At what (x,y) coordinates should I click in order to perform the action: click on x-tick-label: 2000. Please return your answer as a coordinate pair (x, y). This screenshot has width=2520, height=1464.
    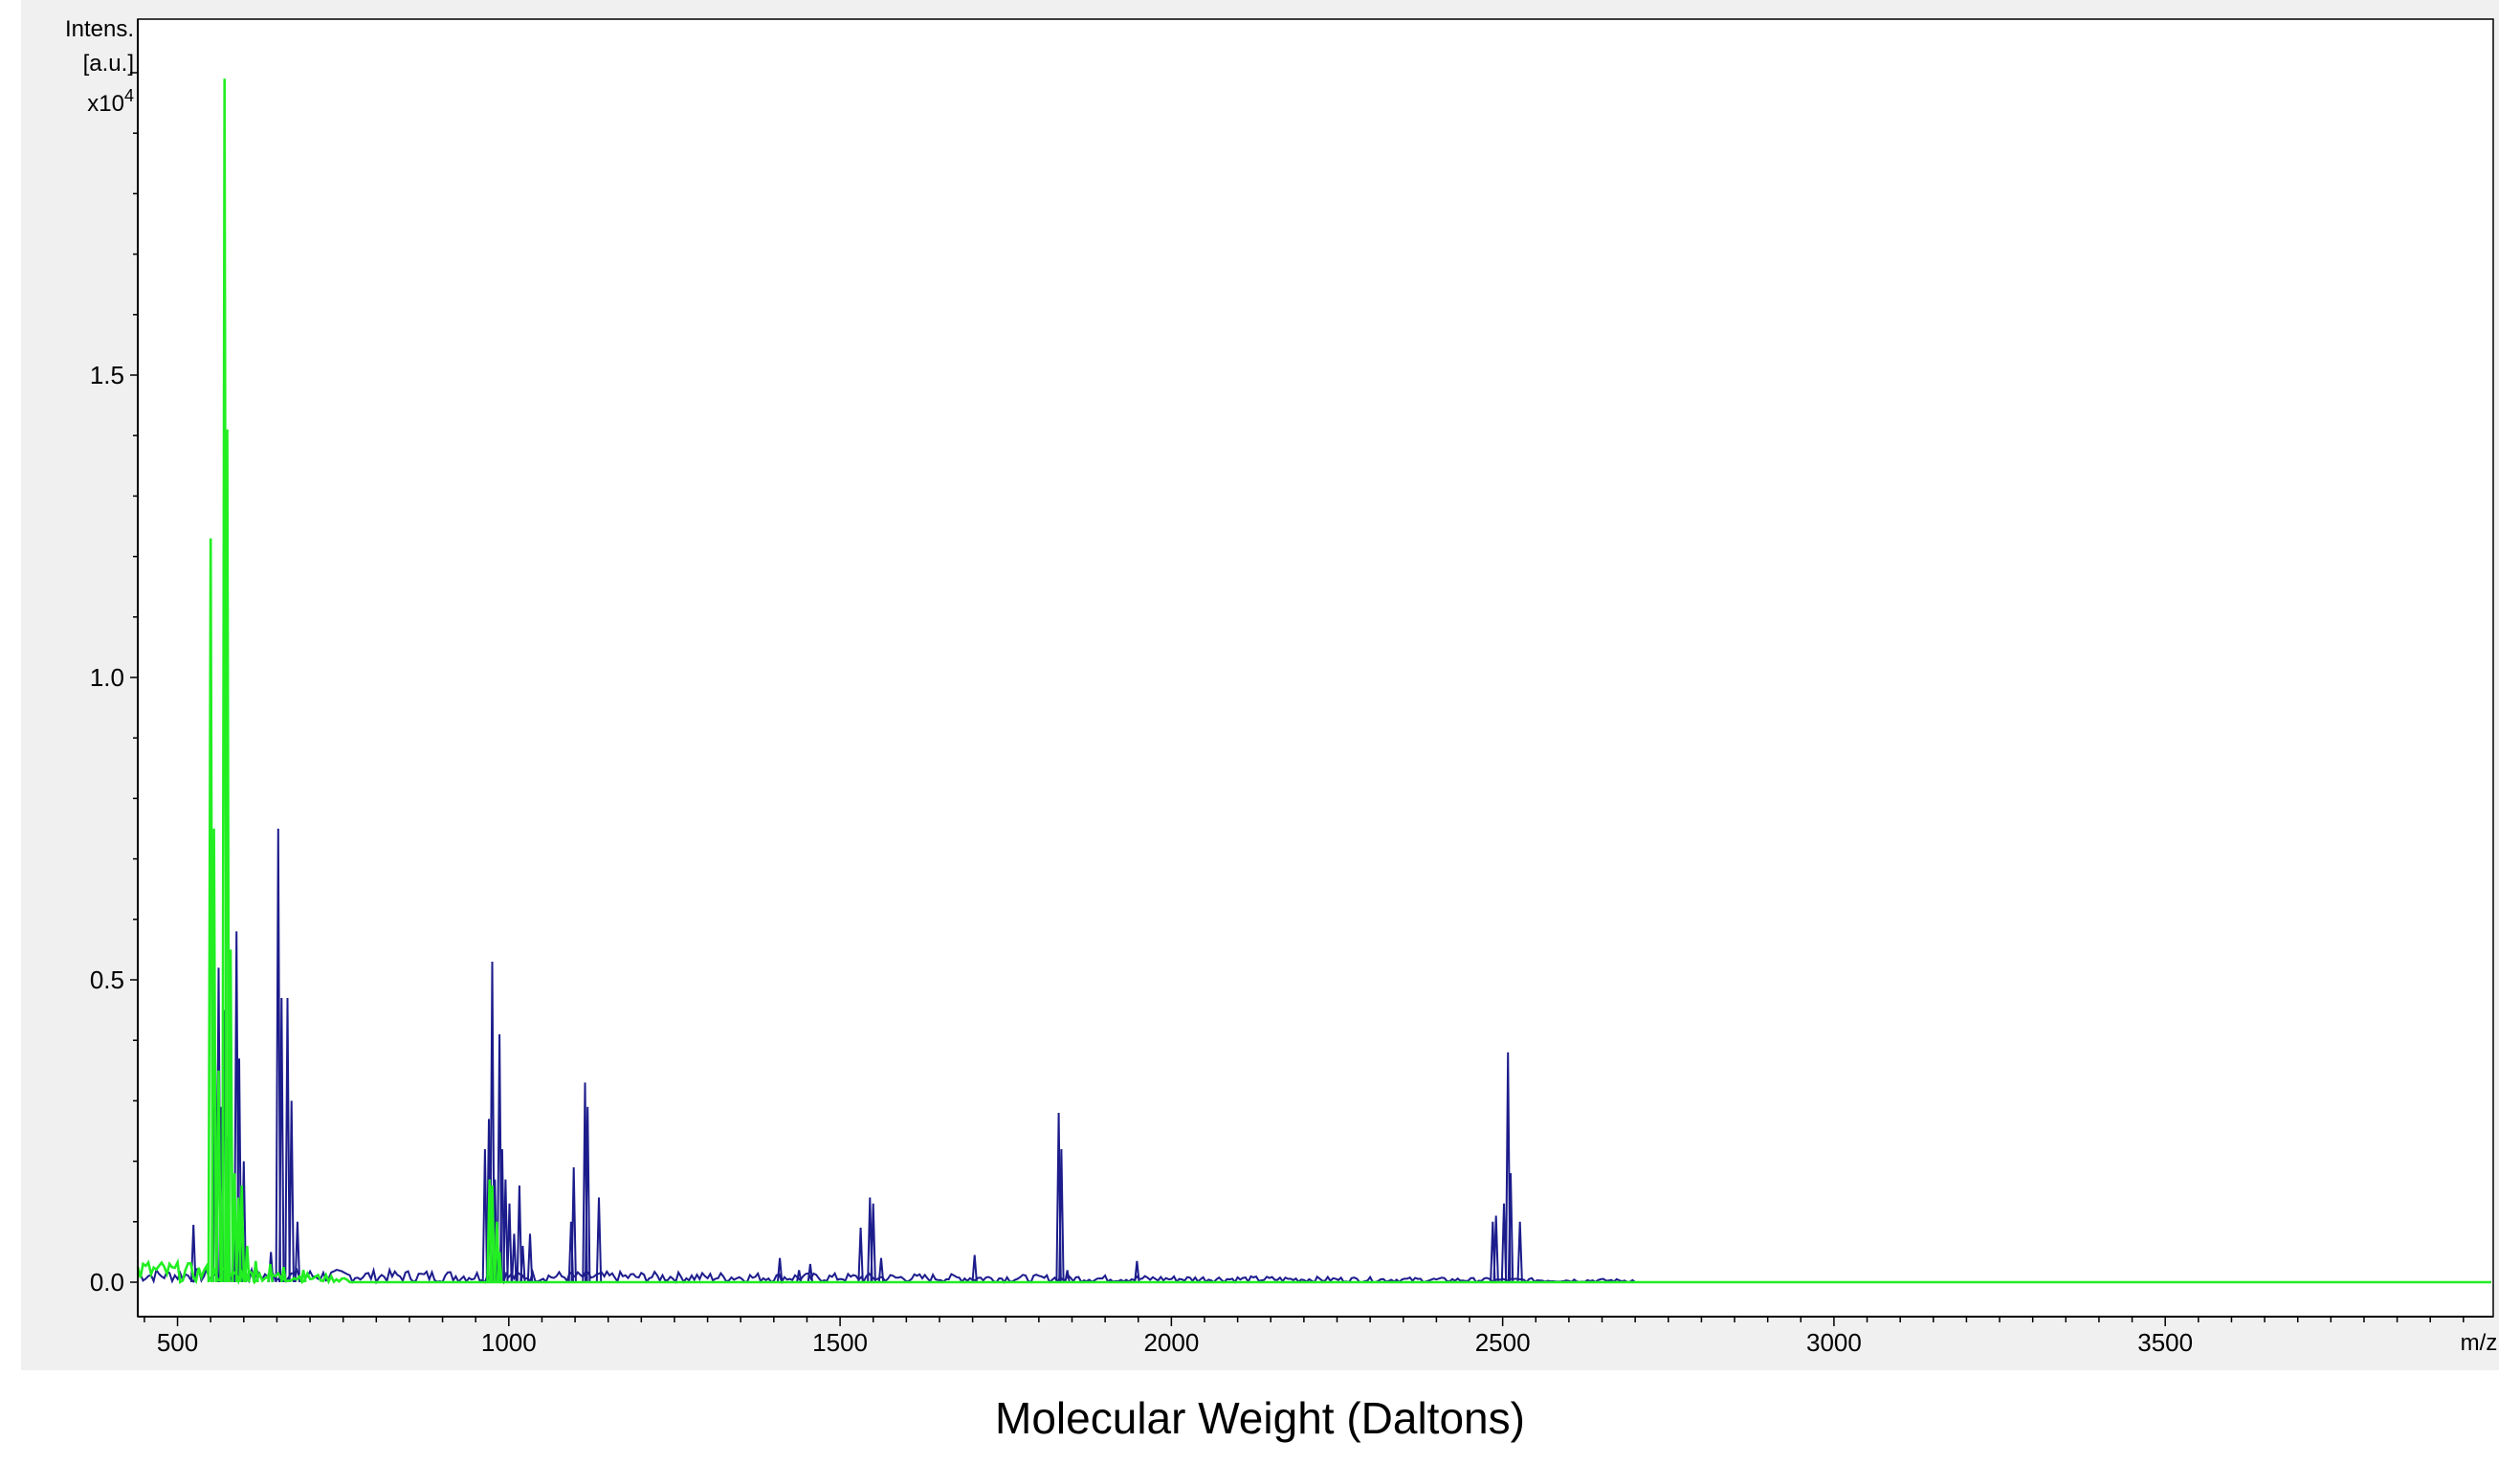
    Looking at the image, I should click on (1171, 1343).